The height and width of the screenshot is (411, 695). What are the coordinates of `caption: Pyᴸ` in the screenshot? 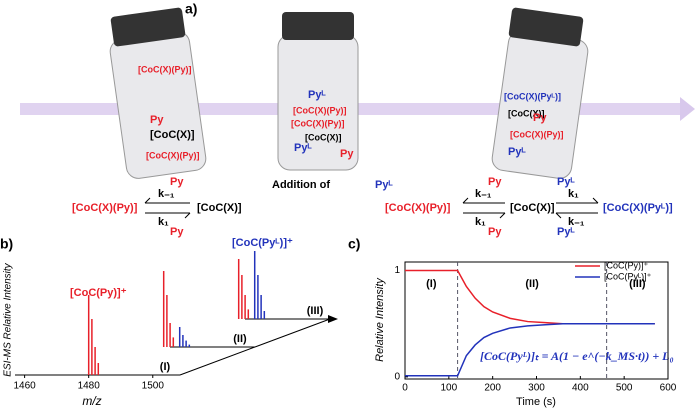 It's located at (384, 185).